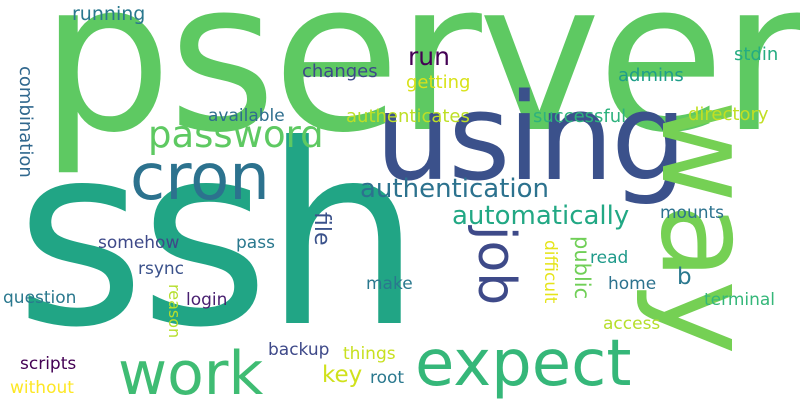  Describe the element at coordinates (340, 71) in the screenshot. I see `word-changes: changes` at that location.